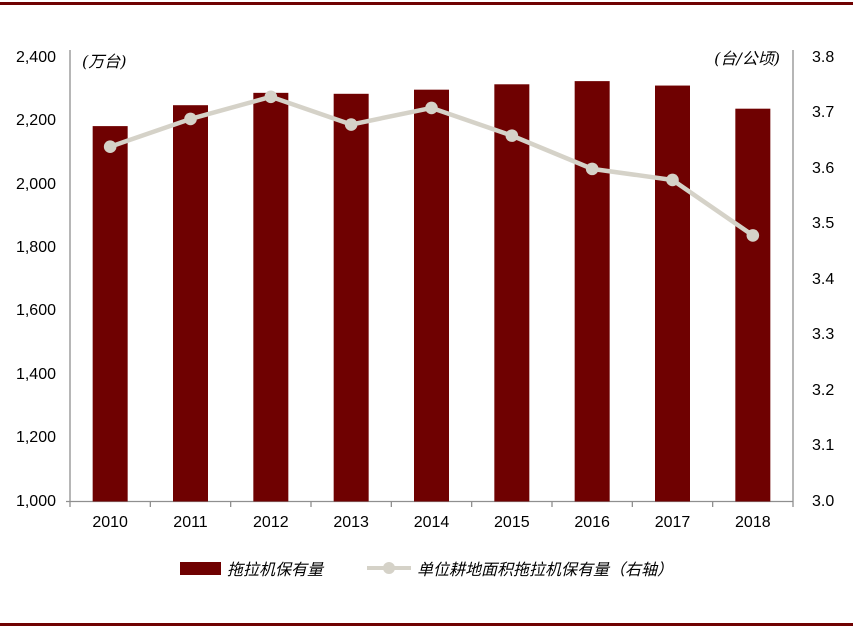 The image size is (853, 629). Describe the element at coordinates (823, 501) in the screenshot. I see `right-axis-tick-label: 3.0` at that location.